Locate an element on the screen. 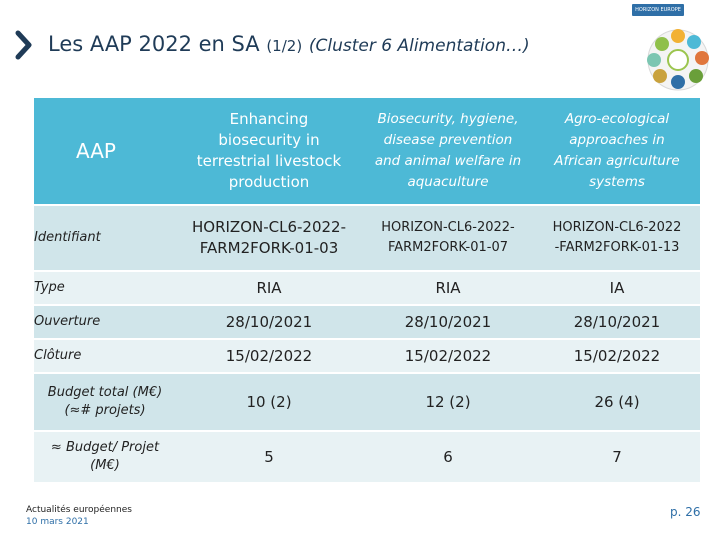  row-label: ≈ Budget/ Projet is located at coordinates (105, 447).